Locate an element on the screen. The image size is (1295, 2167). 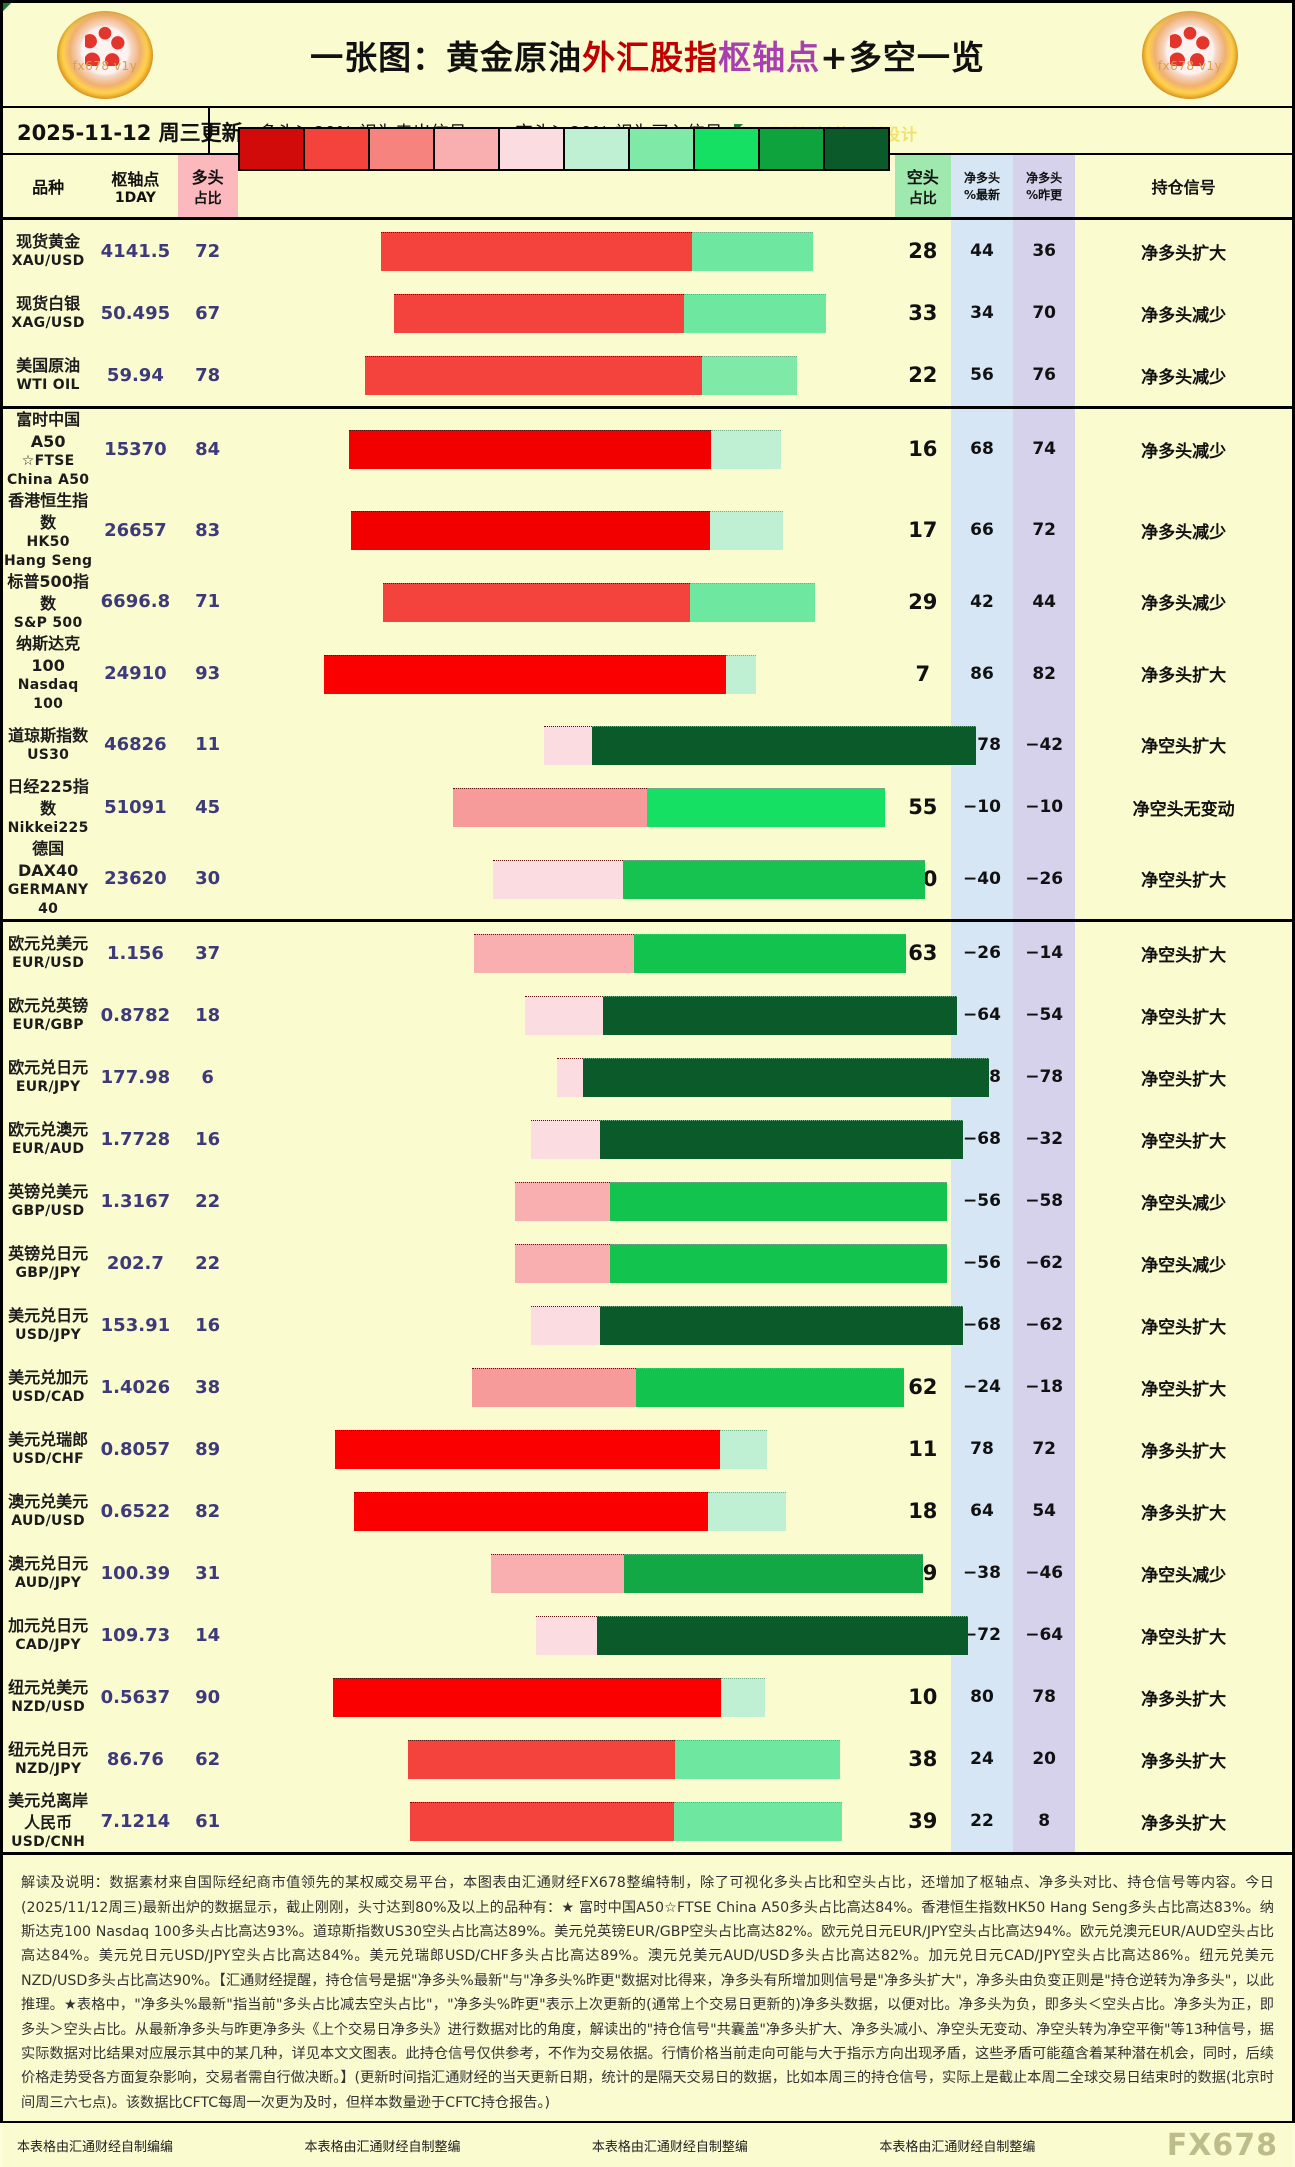
credit-4: 本表格由汇通财经自制整编 is located at coordinates (957, 2147).